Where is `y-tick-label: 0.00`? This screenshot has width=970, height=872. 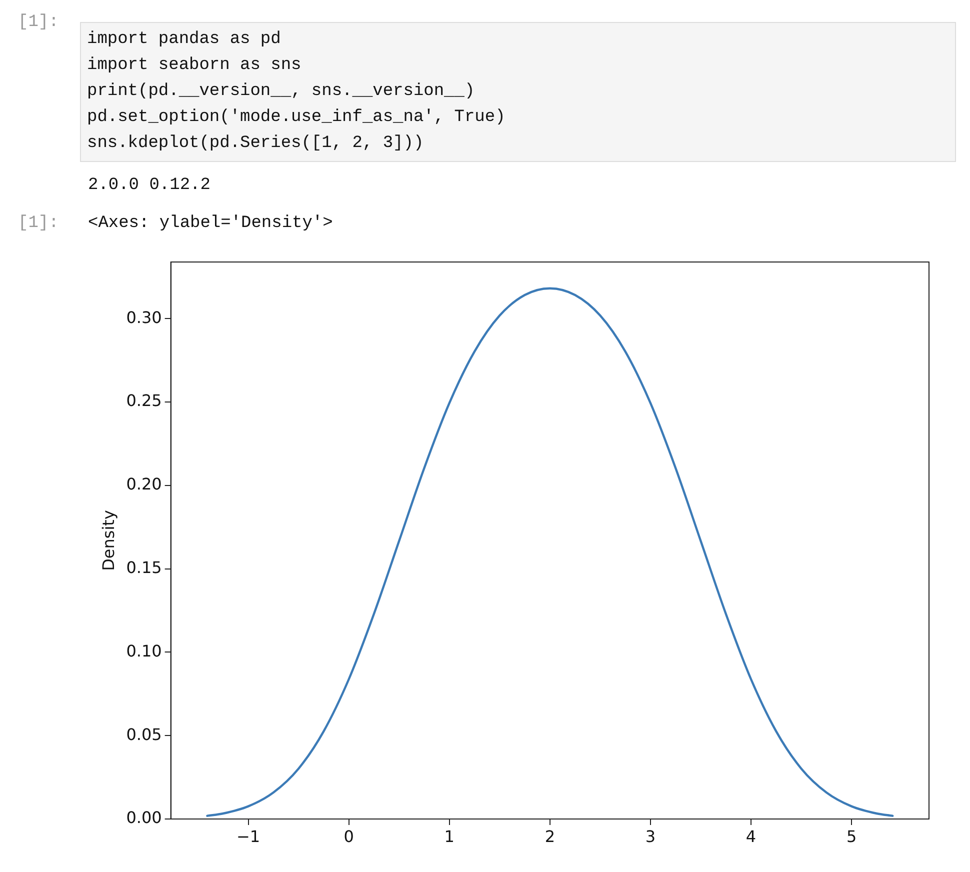 y-tick-label: 0.00 is located at coordinates (144, 818).